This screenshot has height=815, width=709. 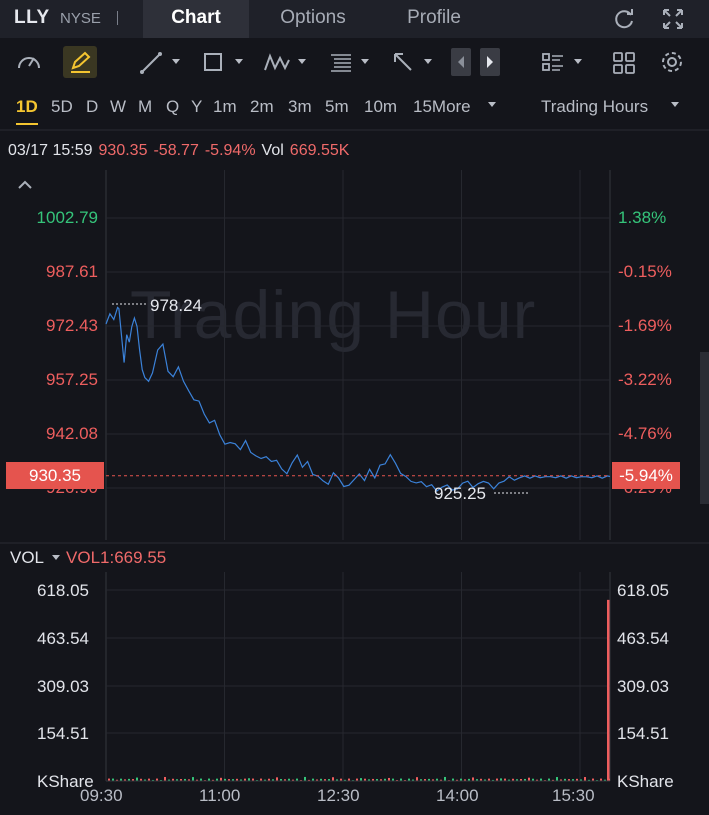 I want to click on rectangle-icon, so click(x=213, y=62).